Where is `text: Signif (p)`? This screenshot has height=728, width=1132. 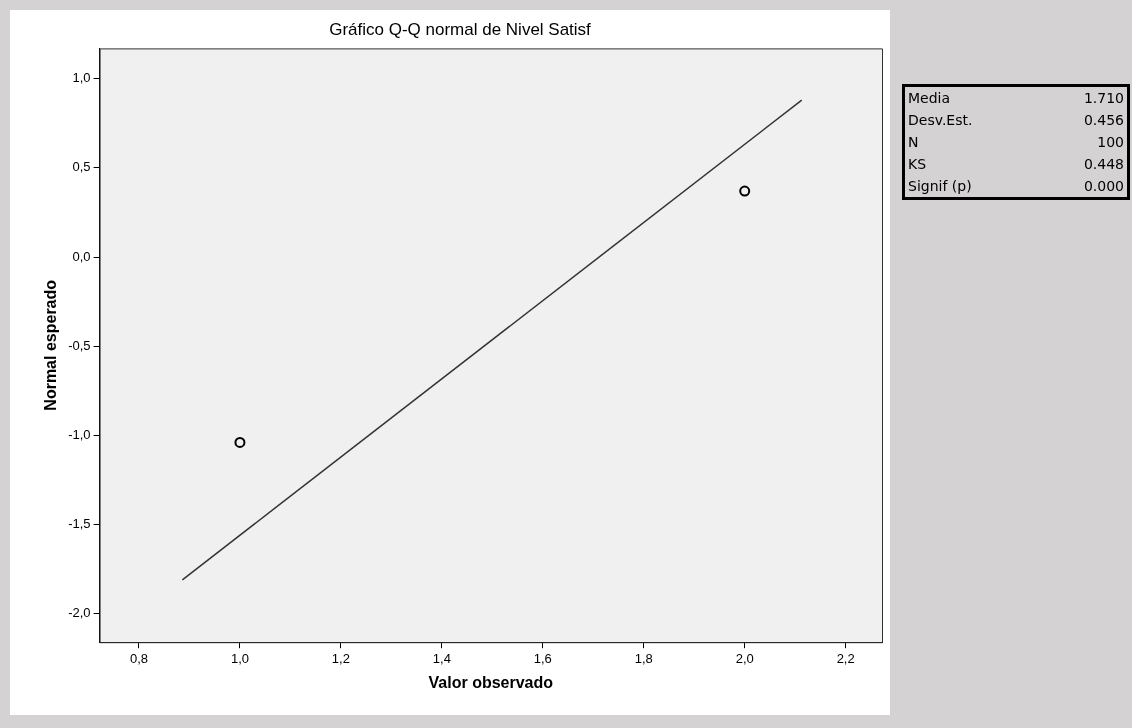
text: Signif (p) is located at coordinates (940, 186).